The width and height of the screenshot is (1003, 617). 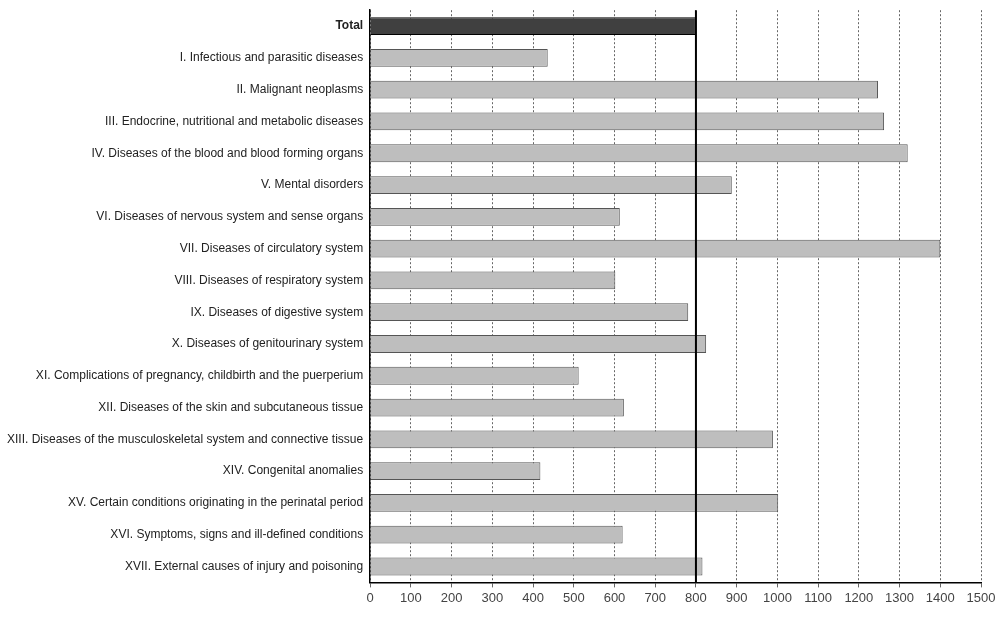 I want to click on x-tick-label: 1000, so click(x=777, y=597).